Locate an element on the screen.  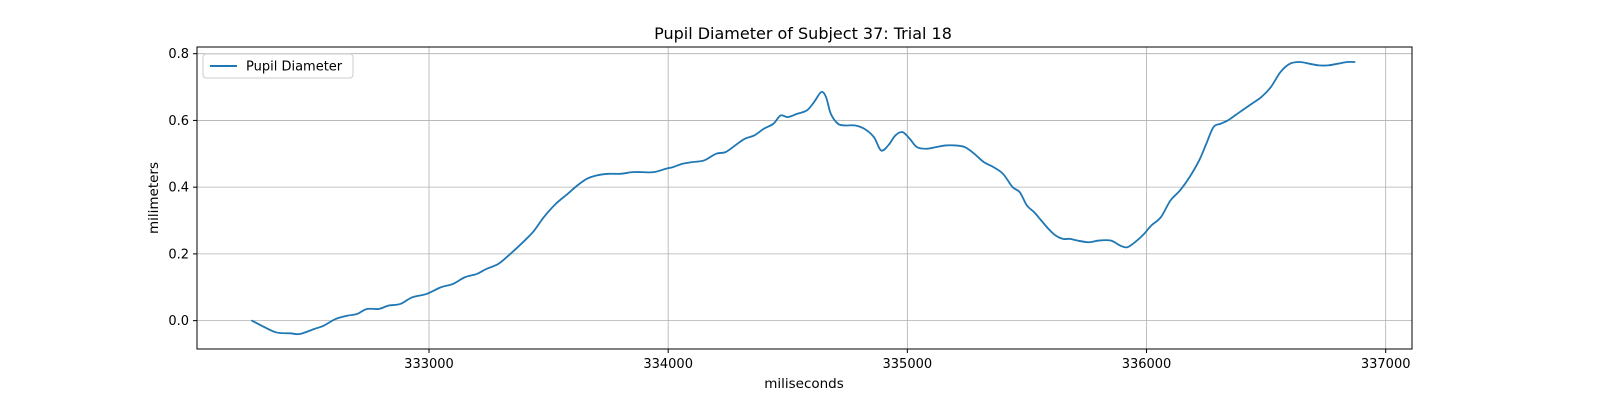
y-tick-label: 0.6 is located at coordinates (178, 121).